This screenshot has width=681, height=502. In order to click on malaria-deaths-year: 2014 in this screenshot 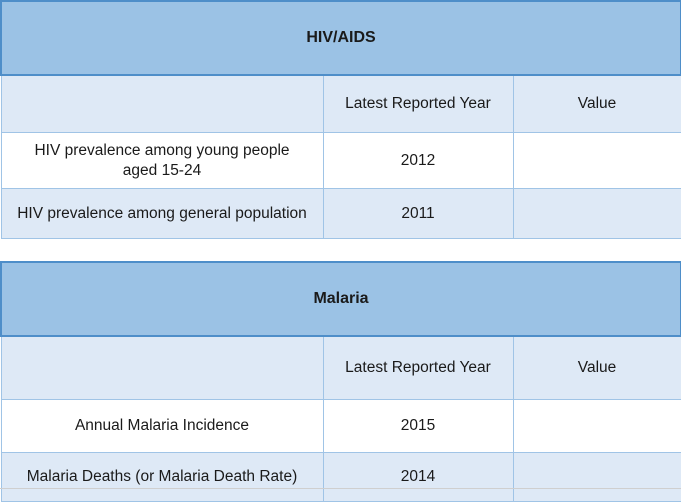, I will do `click(418, 477)`.